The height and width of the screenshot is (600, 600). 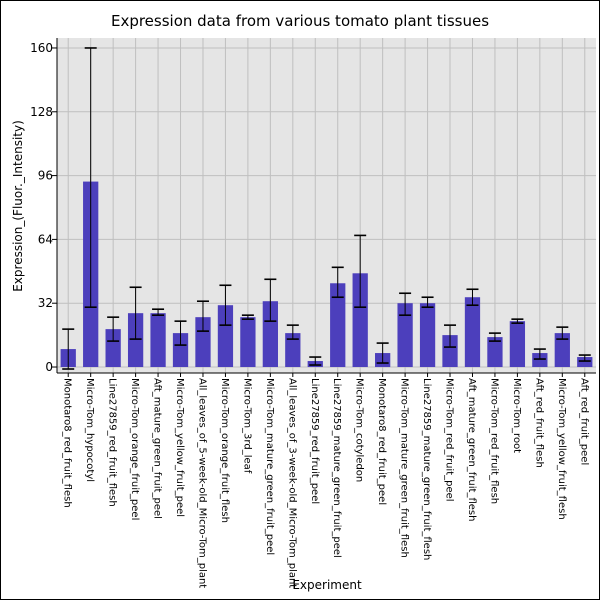 I want to click on y-tick-label: 64, so click(x=45, y=239).